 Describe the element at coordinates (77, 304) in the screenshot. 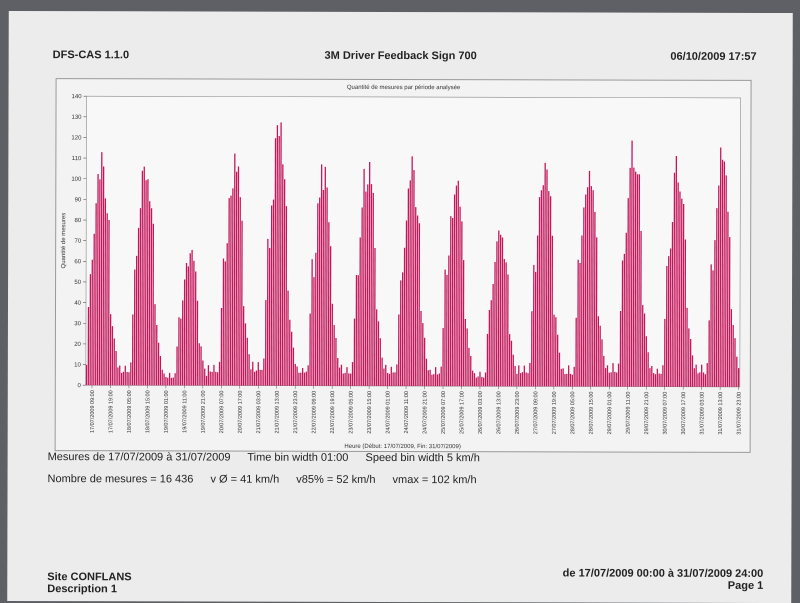

I see `y-tick-label: 40` at that location.